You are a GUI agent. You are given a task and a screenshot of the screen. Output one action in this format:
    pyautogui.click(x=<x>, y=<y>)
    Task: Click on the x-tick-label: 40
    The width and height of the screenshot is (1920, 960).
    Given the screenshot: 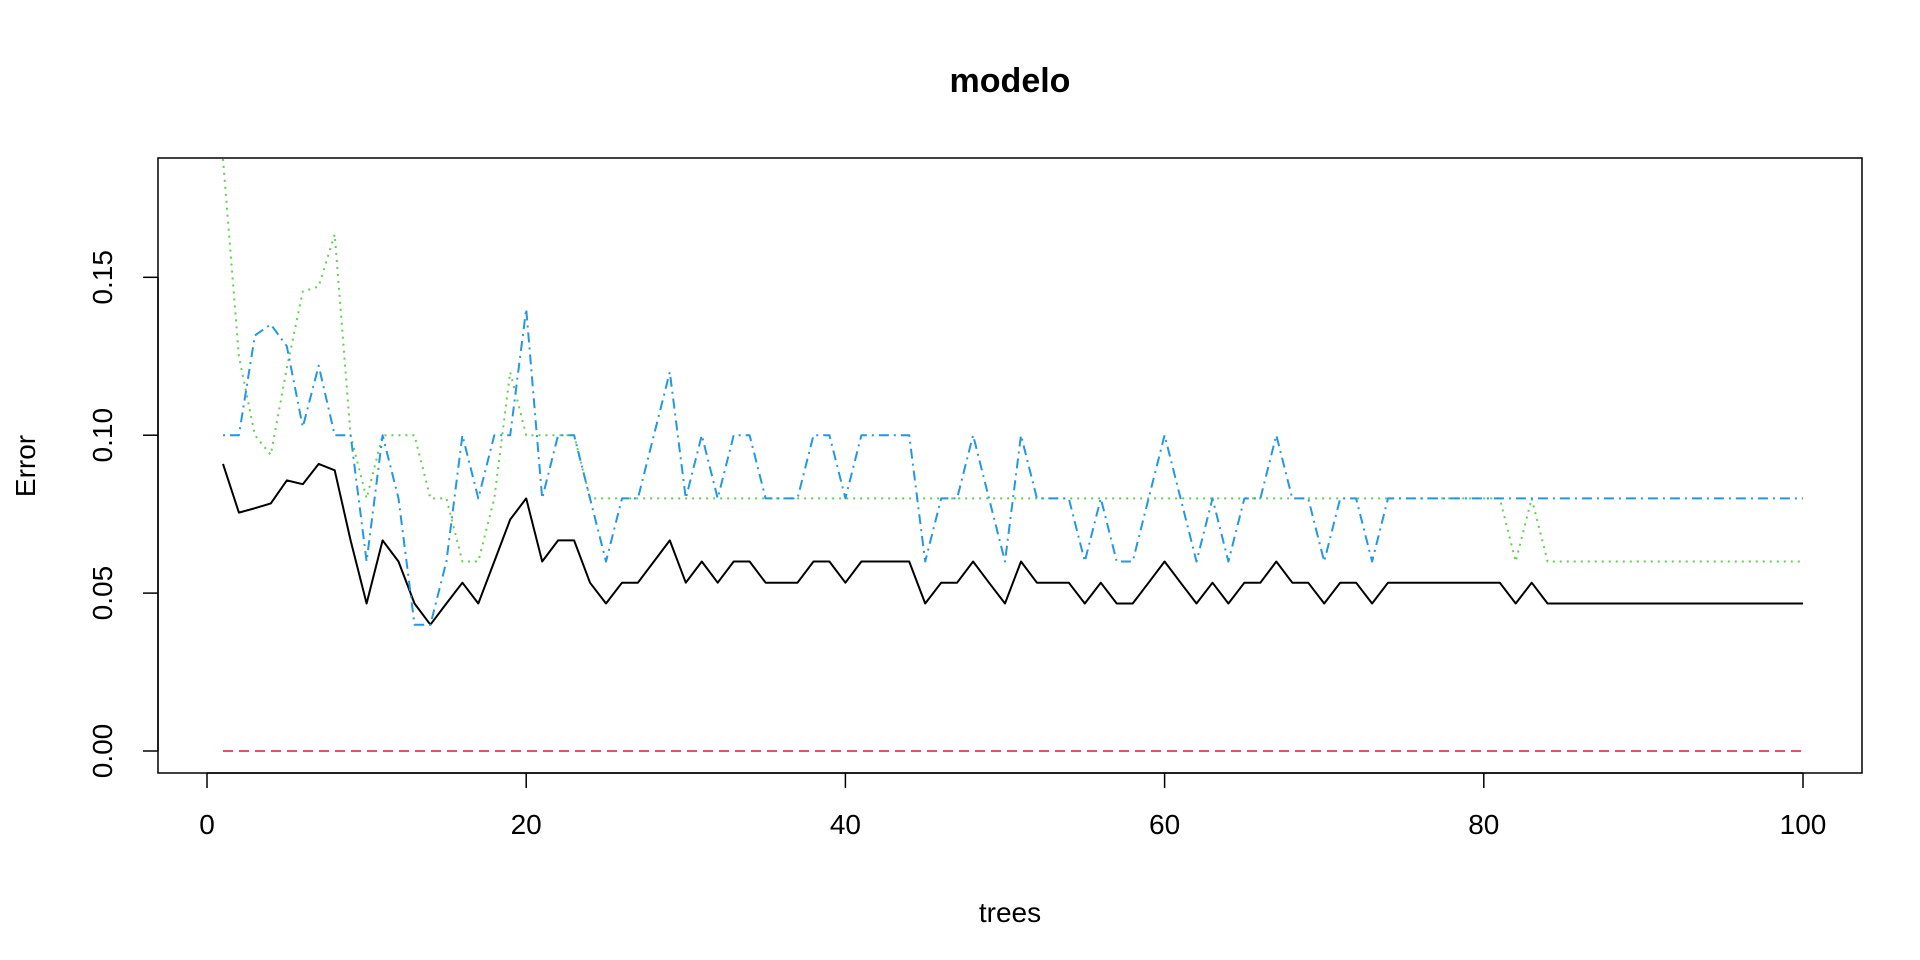 What is the action you would take?
    pyautogui.click(x=845, y=824)
    